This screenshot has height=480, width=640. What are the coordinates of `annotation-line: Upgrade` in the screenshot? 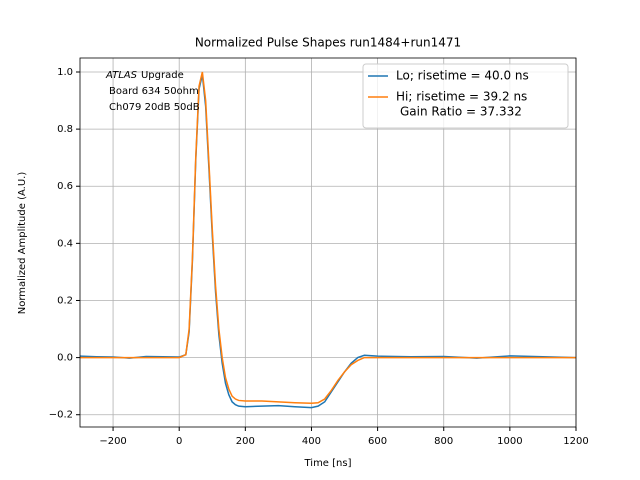 It's located at (162, 75).